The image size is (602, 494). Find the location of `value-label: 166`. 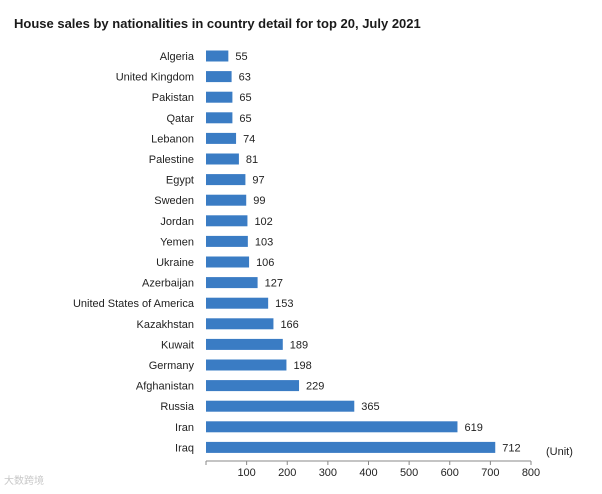

value-label: 166 is located at coordinates (289, 325).